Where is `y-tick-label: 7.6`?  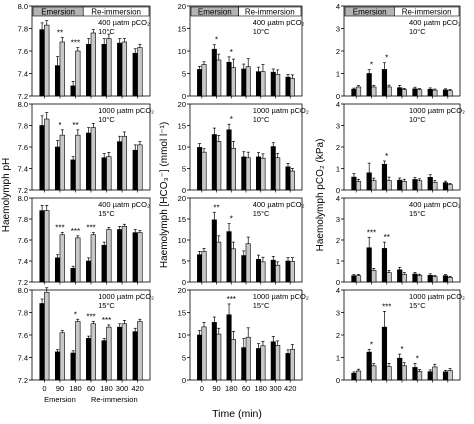
y-tick-label: 7.6 is located at coordinates (23, 51).